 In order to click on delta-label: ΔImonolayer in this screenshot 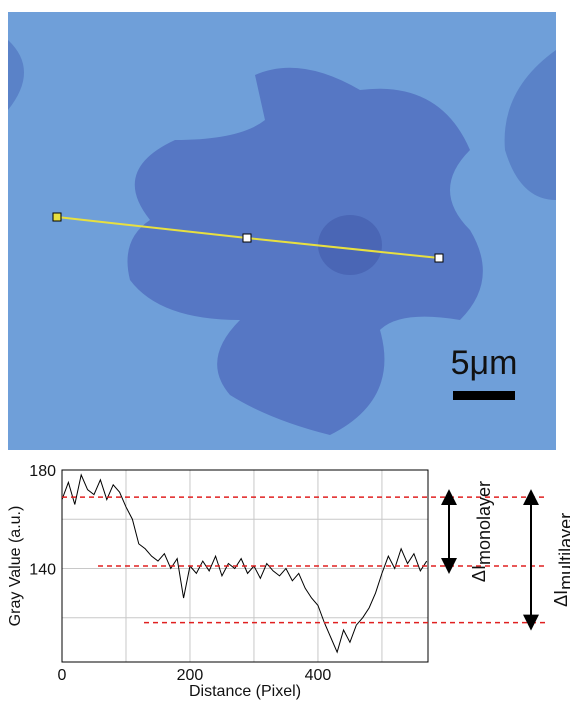, I will do `click(481, 531)`.